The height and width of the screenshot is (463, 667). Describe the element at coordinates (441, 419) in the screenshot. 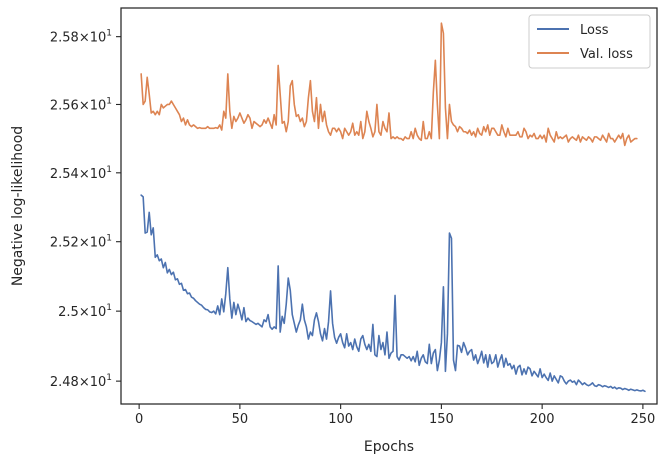

I see `x-tick-label: 150` at that location.